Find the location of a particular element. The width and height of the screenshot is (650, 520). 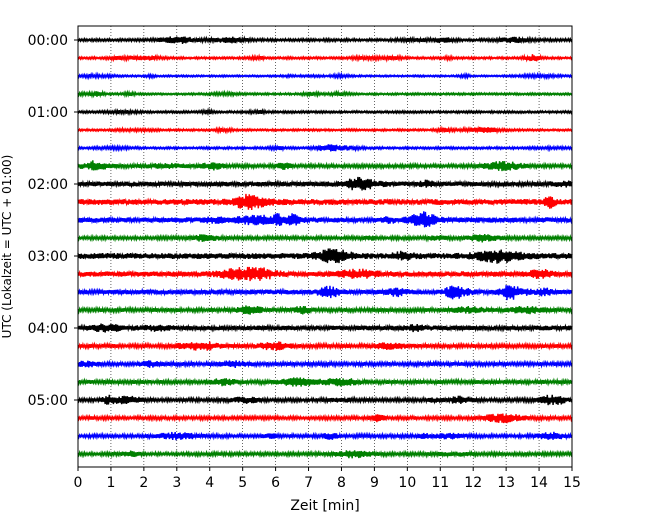

x-tick-label: 6 is located at coordinates (275, 483).